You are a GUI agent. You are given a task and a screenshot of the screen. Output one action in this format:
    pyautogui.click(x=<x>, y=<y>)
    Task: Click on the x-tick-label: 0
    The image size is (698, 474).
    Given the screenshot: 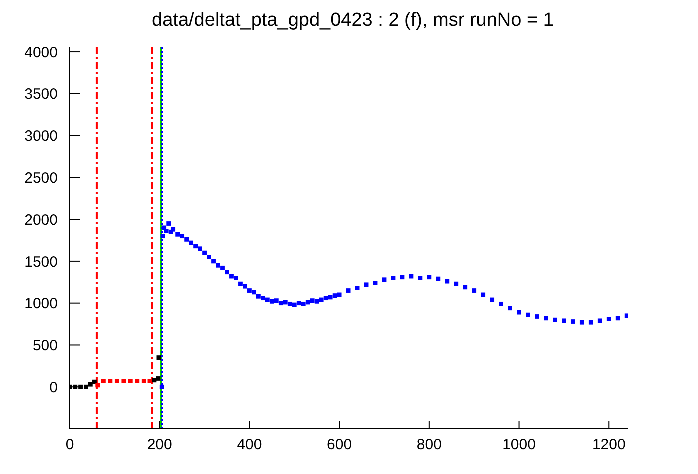 What is the action you would take?
    pyautogui.click(x=70, y=445)
    